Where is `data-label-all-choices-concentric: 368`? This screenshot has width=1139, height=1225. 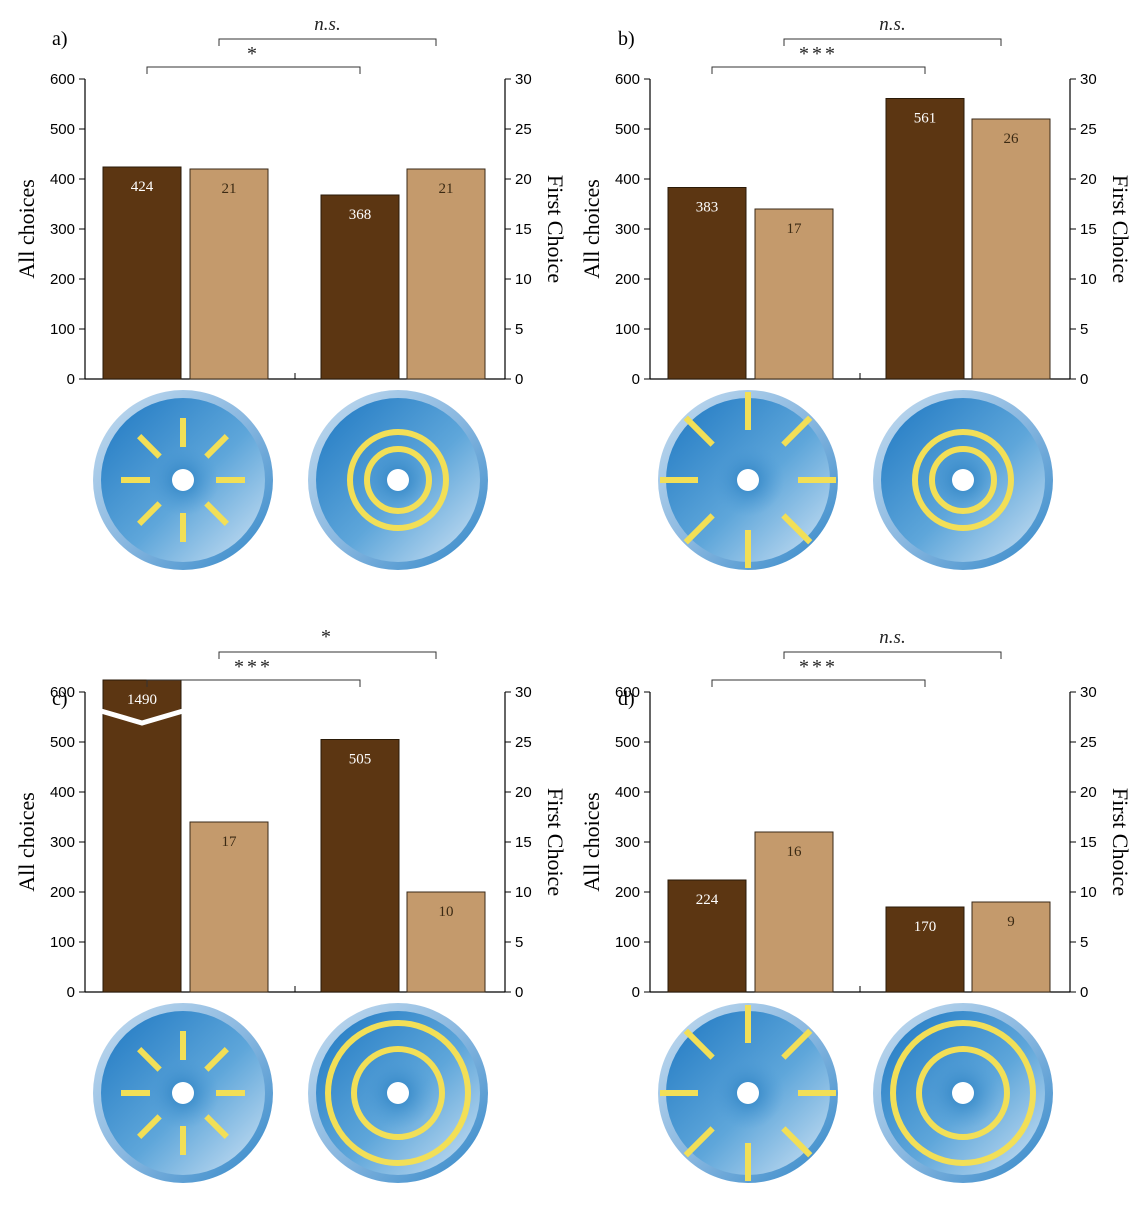
data-label-all-choices-concentric: 368 is located at coordinates (360, 215).